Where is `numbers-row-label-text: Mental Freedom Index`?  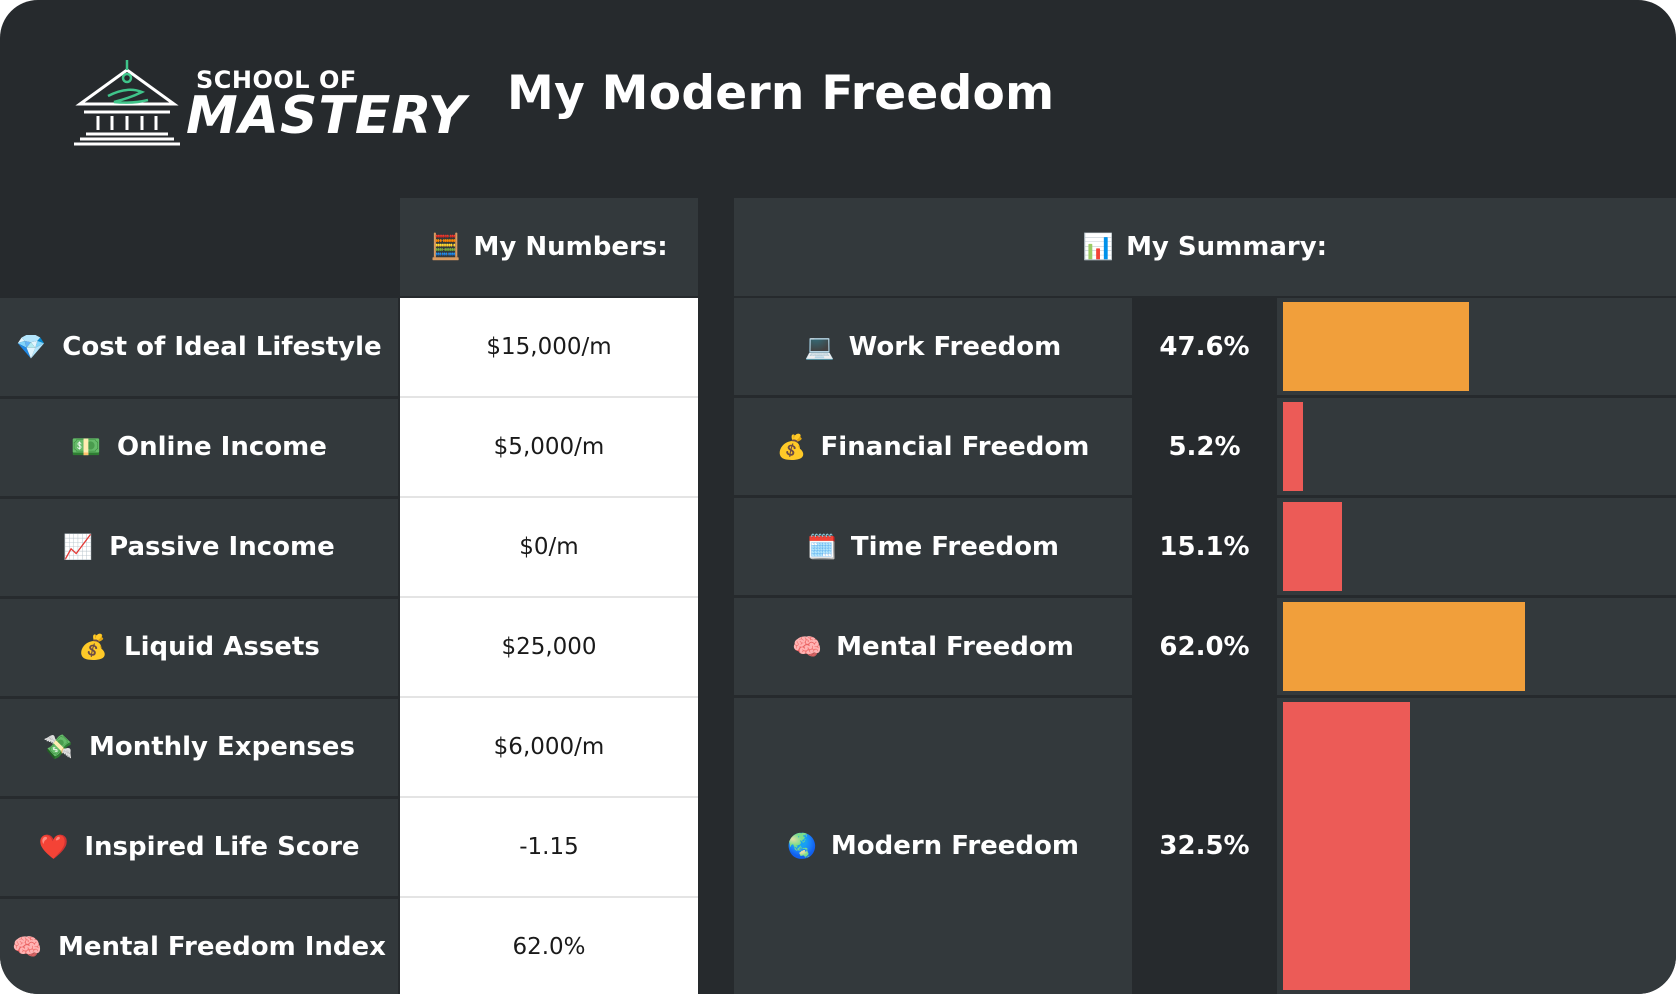
numbers-row-label-text: Mental Freedom Index is located at coordinates (221, 947).